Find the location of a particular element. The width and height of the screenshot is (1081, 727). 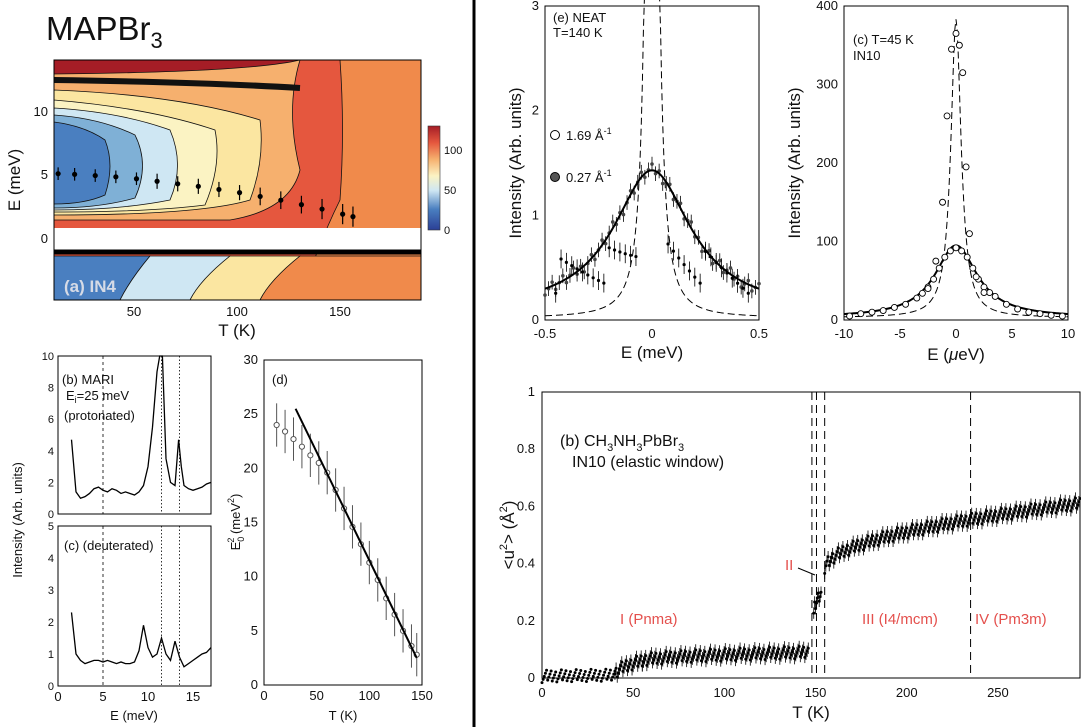

elastic-gap is located at coordinates (237, 239).